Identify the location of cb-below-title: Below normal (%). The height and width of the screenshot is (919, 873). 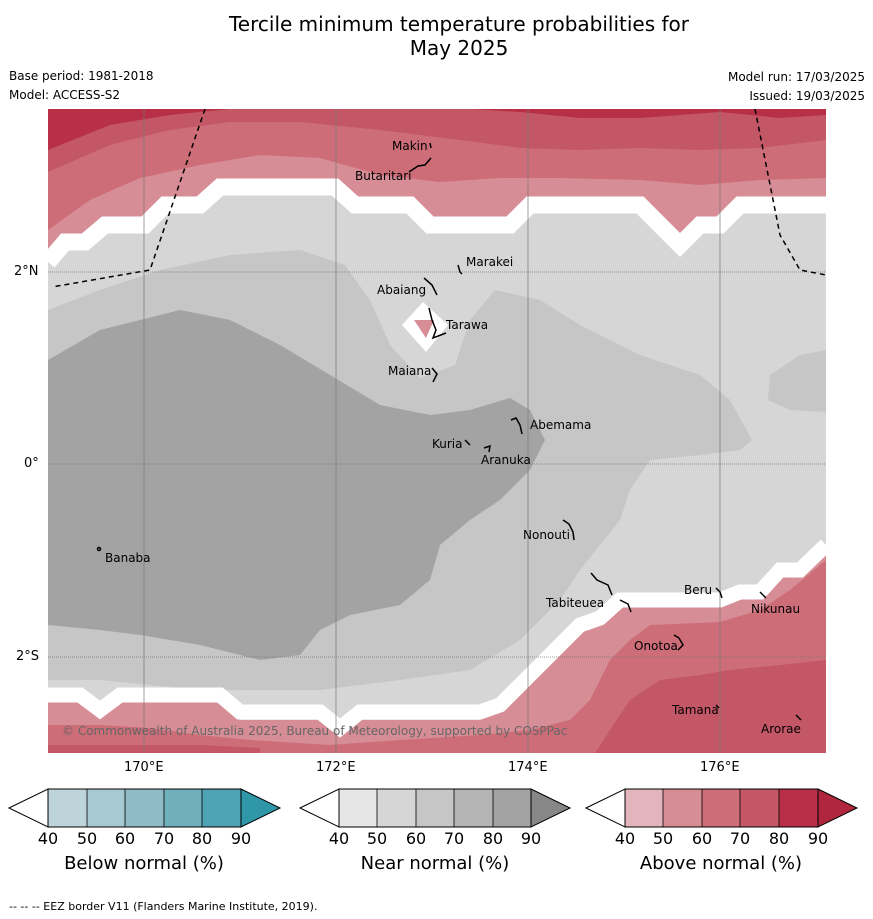
(144, 863).